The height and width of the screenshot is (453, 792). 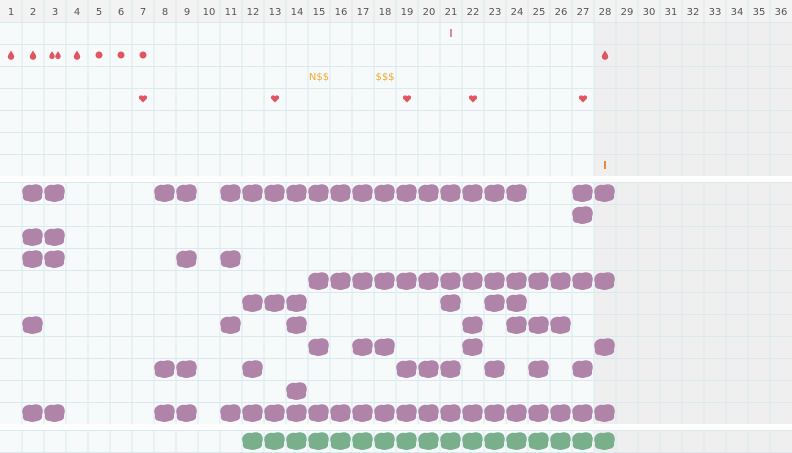 I want to click on day-number: 11, so click(x=231, y=12).